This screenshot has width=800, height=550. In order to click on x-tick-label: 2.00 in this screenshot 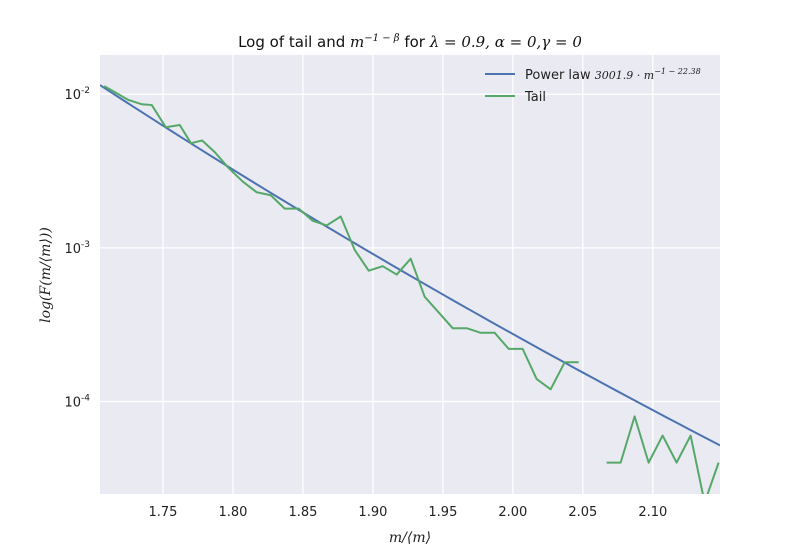, I will do `click(512, 512)`.